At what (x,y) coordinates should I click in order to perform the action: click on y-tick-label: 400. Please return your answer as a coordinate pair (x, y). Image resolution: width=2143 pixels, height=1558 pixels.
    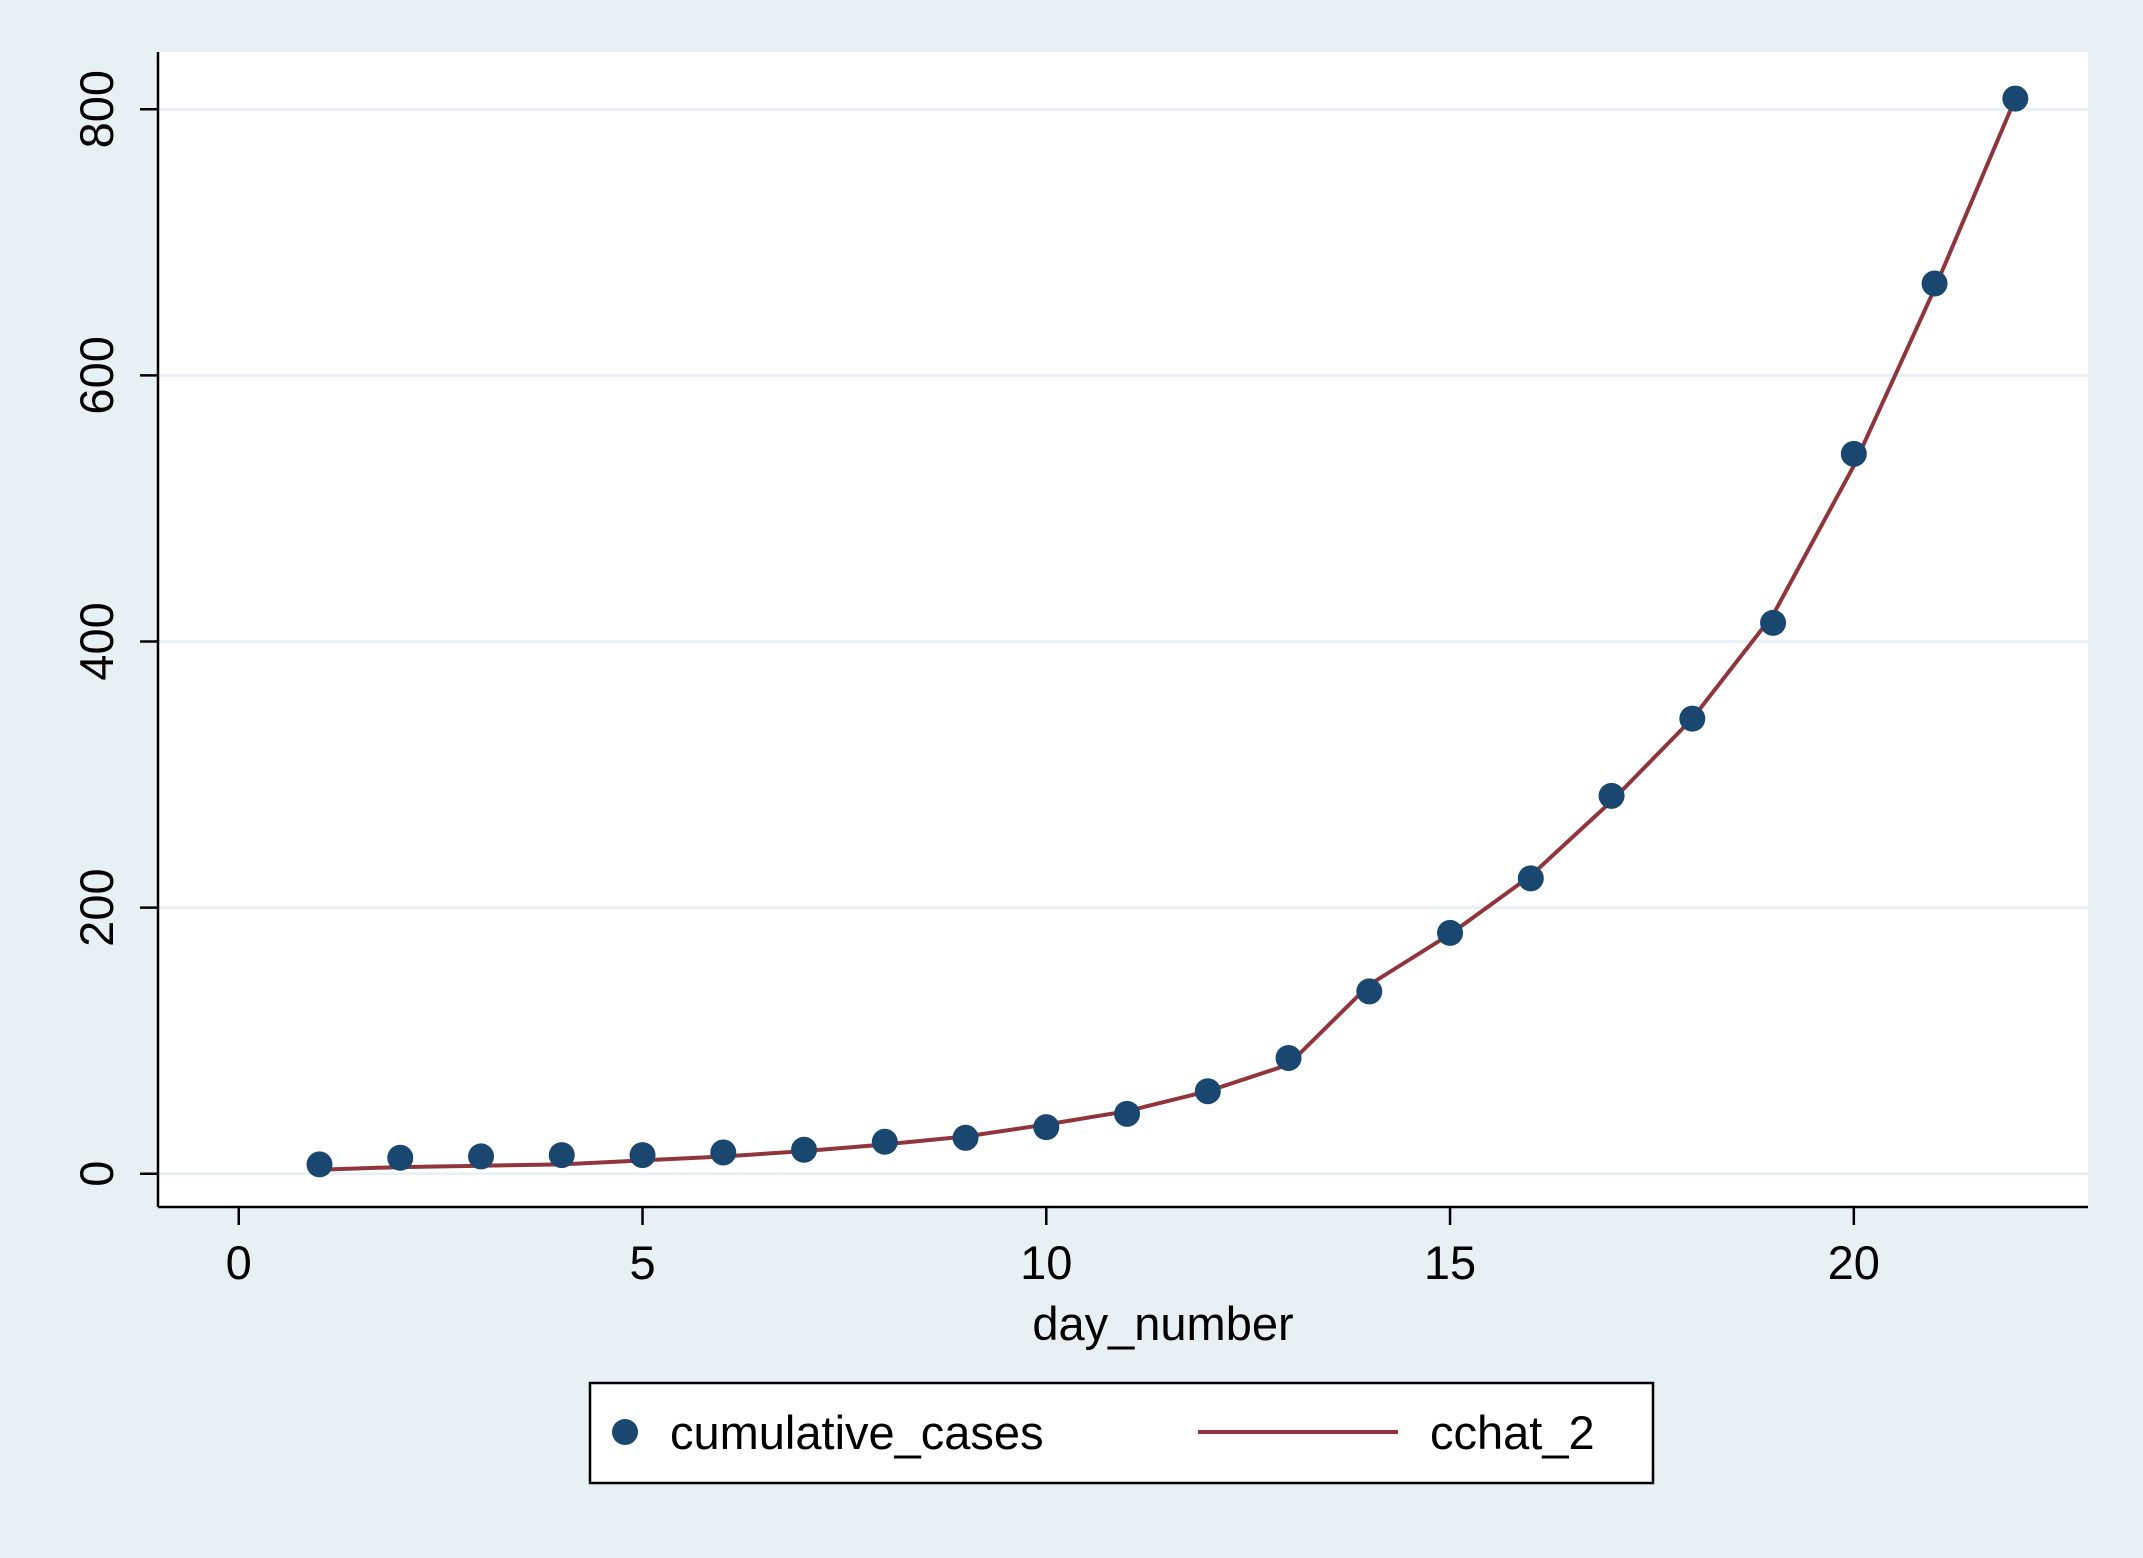
    Looking at the image, I should click on (96, 641).